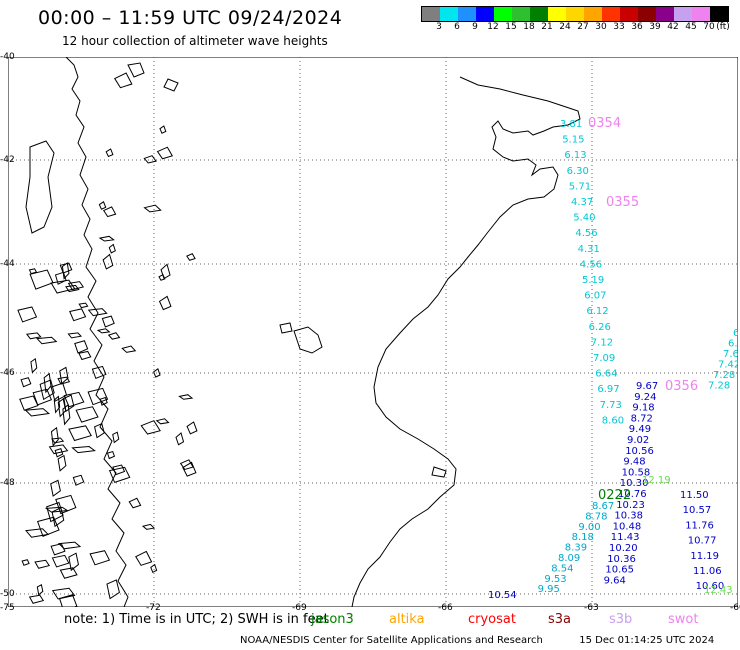 The height and width of the screenshot is (650, 740). What do you see at coordinates (7, 57) in the screenshot?
I see `latitude-label: -40` at bounding box center [7, 57].